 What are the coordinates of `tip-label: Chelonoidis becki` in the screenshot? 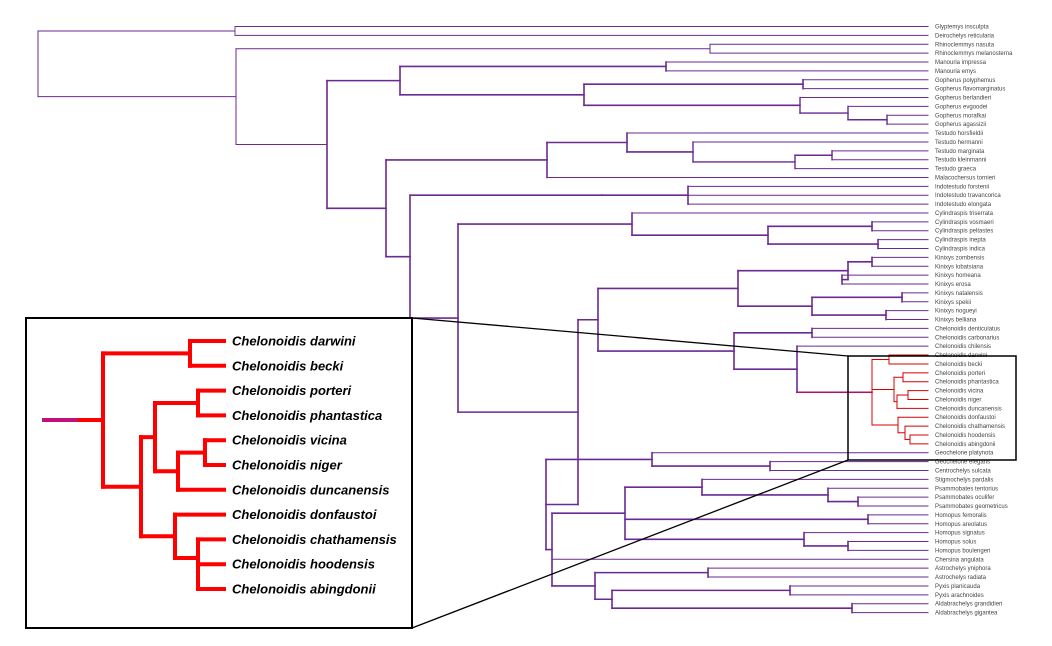 It's located at (958, 365).